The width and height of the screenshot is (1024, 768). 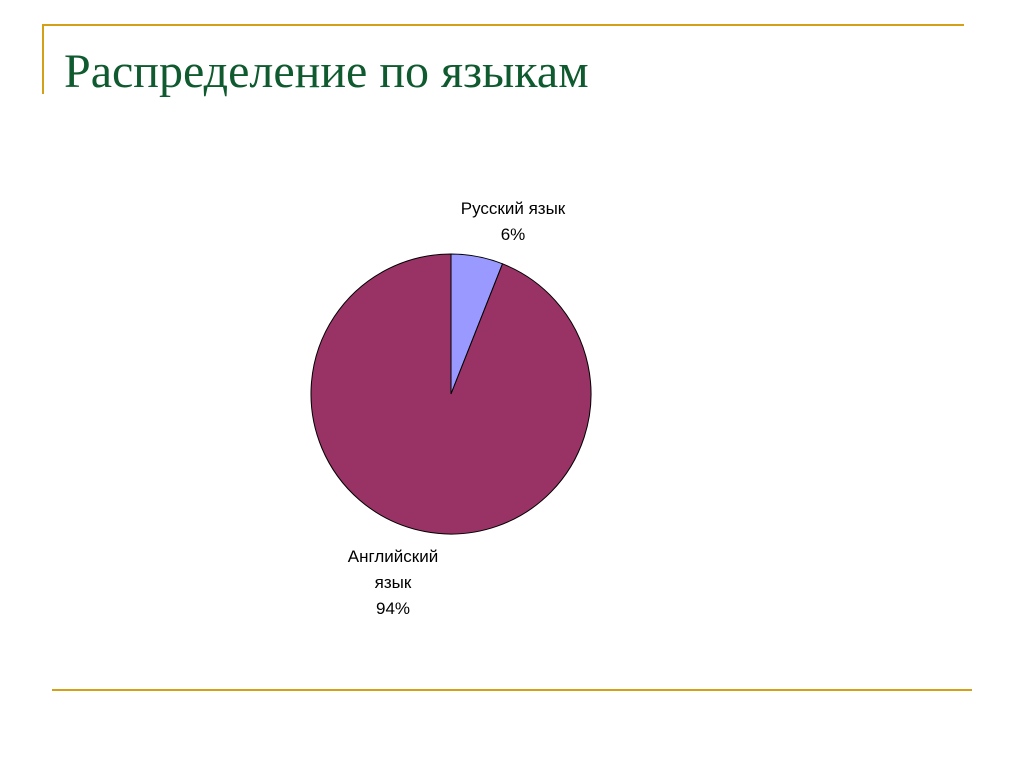 What do you see at coordinates (513, 221) in the screenshot?
I see `pie-slice-label-0: Русский язык 6%` at bounding box center [513, 221].